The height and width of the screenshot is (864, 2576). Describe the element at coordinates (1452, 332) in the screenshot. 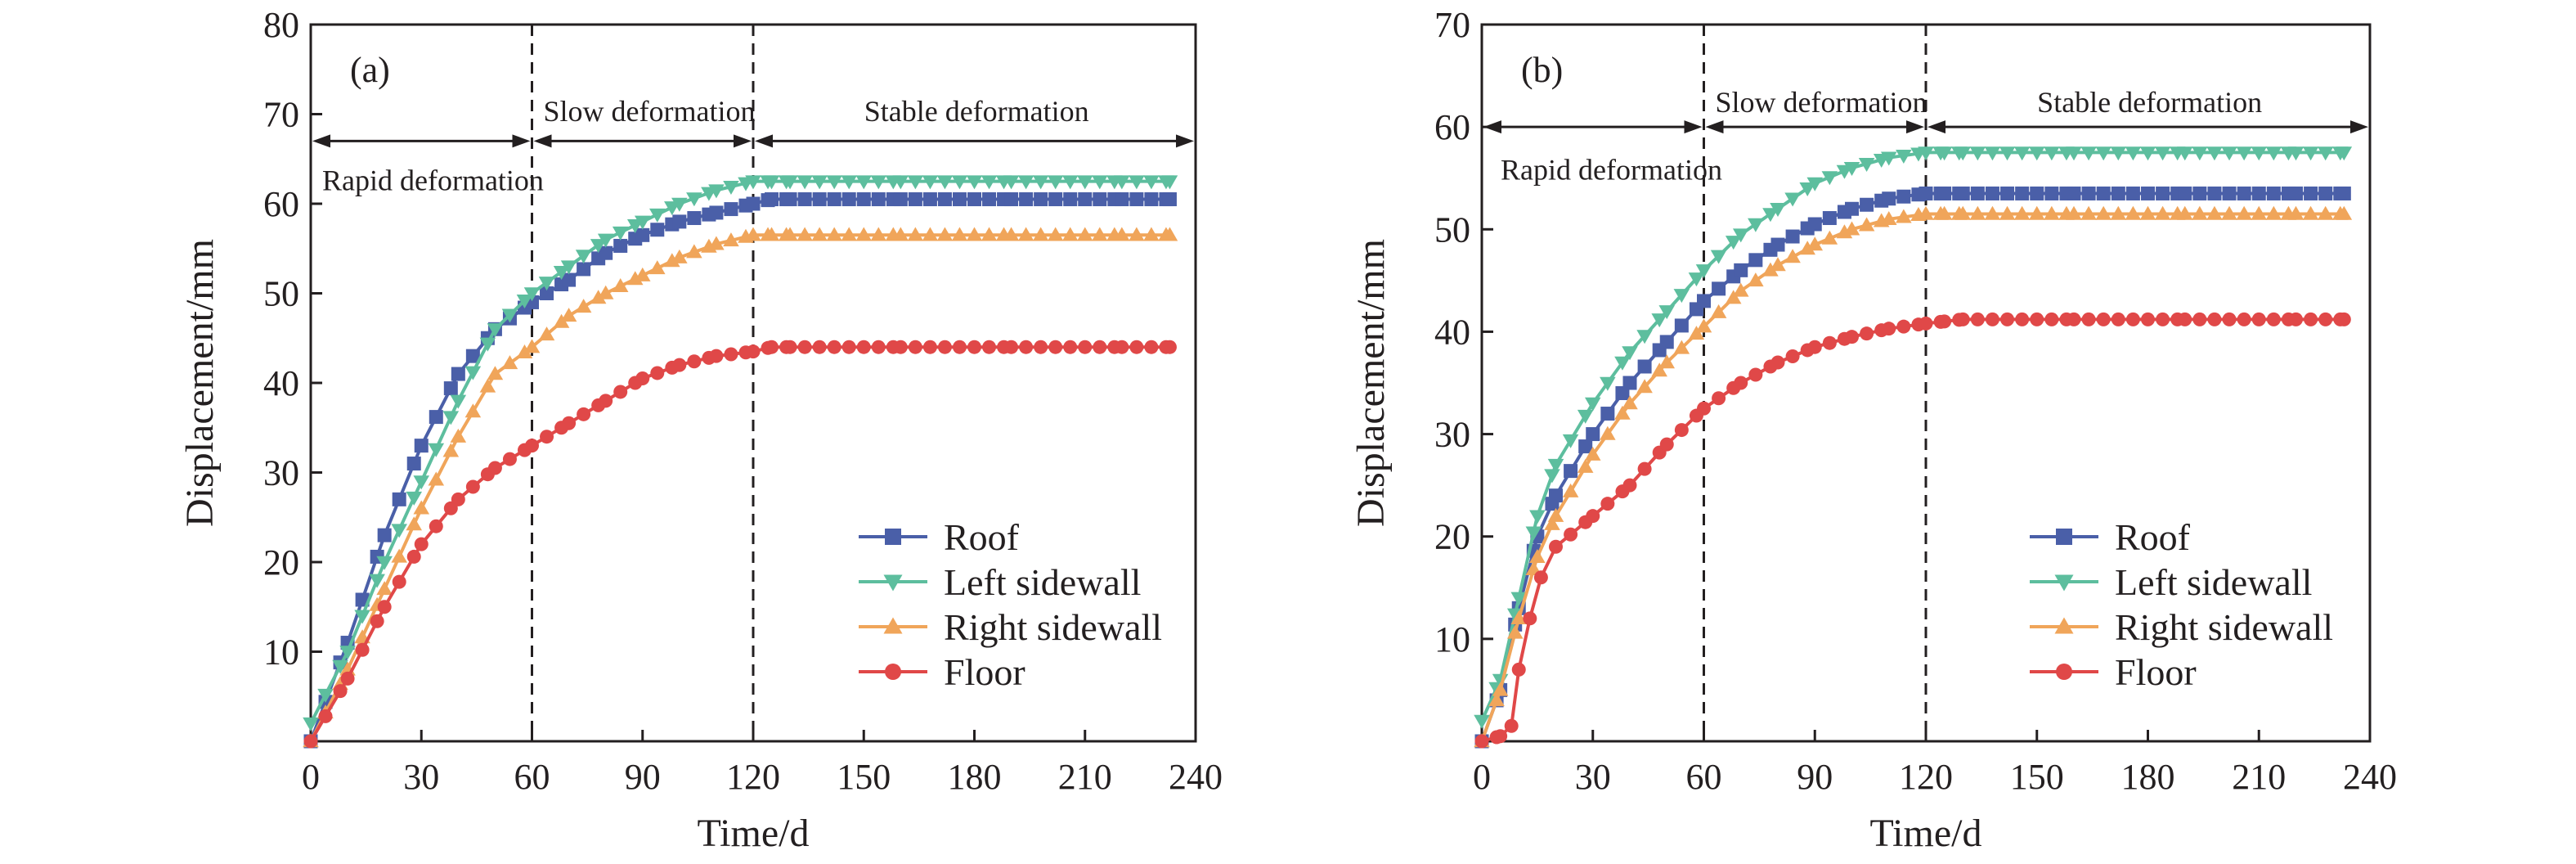

I see `chart-b-y-tick-label: 40` at that location.